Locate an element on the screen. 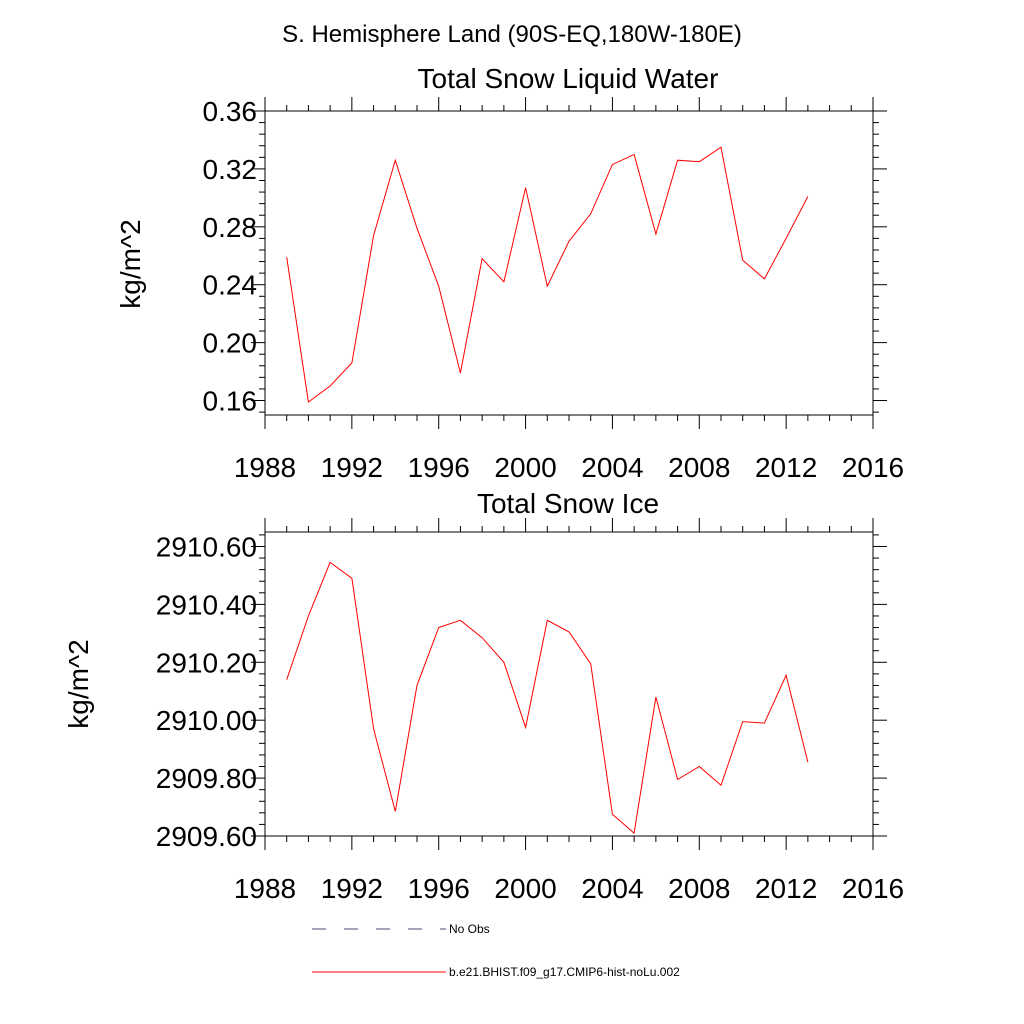 The width and height of the screenshot is (1024, 1024). legend-model-label: b.e21.BHIST.f09_g17.CMIP6-hist-noLu.002 is located at coordinates (564, 972).